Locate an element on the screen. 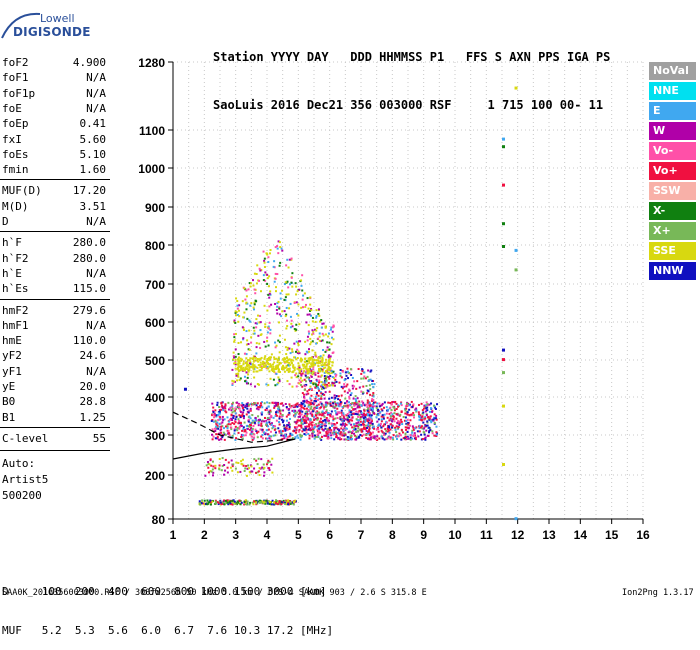  param-row: M(D) 3.51 is located at coordinates (54, 206).